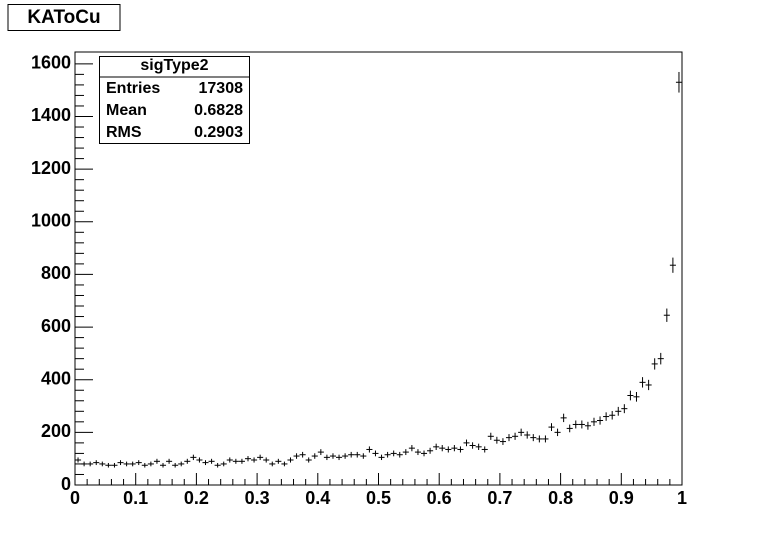 The image size is (758, 540). What do you see at coordinates (218, 110) in the screenshot?
I see `stats-value: 0.6828` at bounding box center [218, 110].